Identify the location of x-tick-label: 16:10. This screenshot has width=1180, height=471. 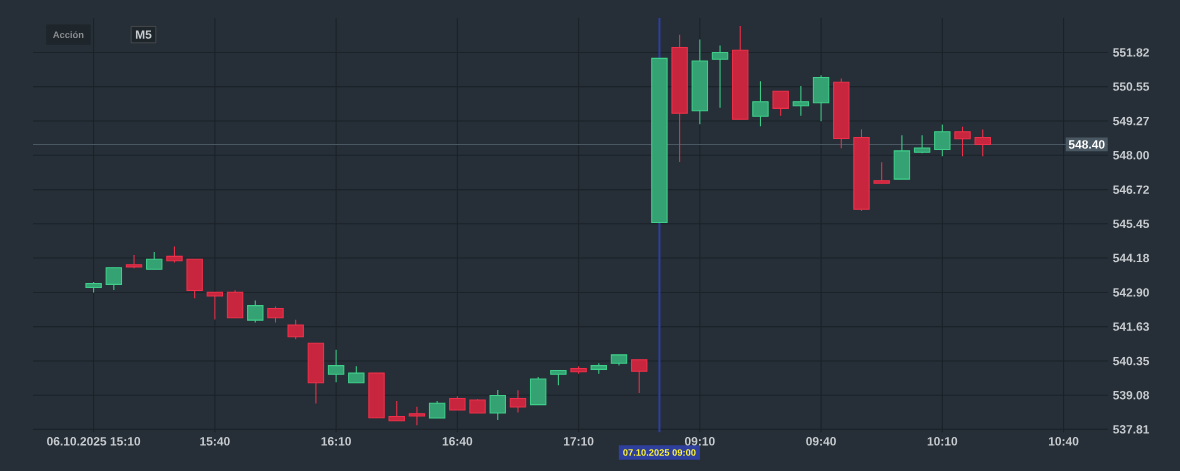
(336, 441).